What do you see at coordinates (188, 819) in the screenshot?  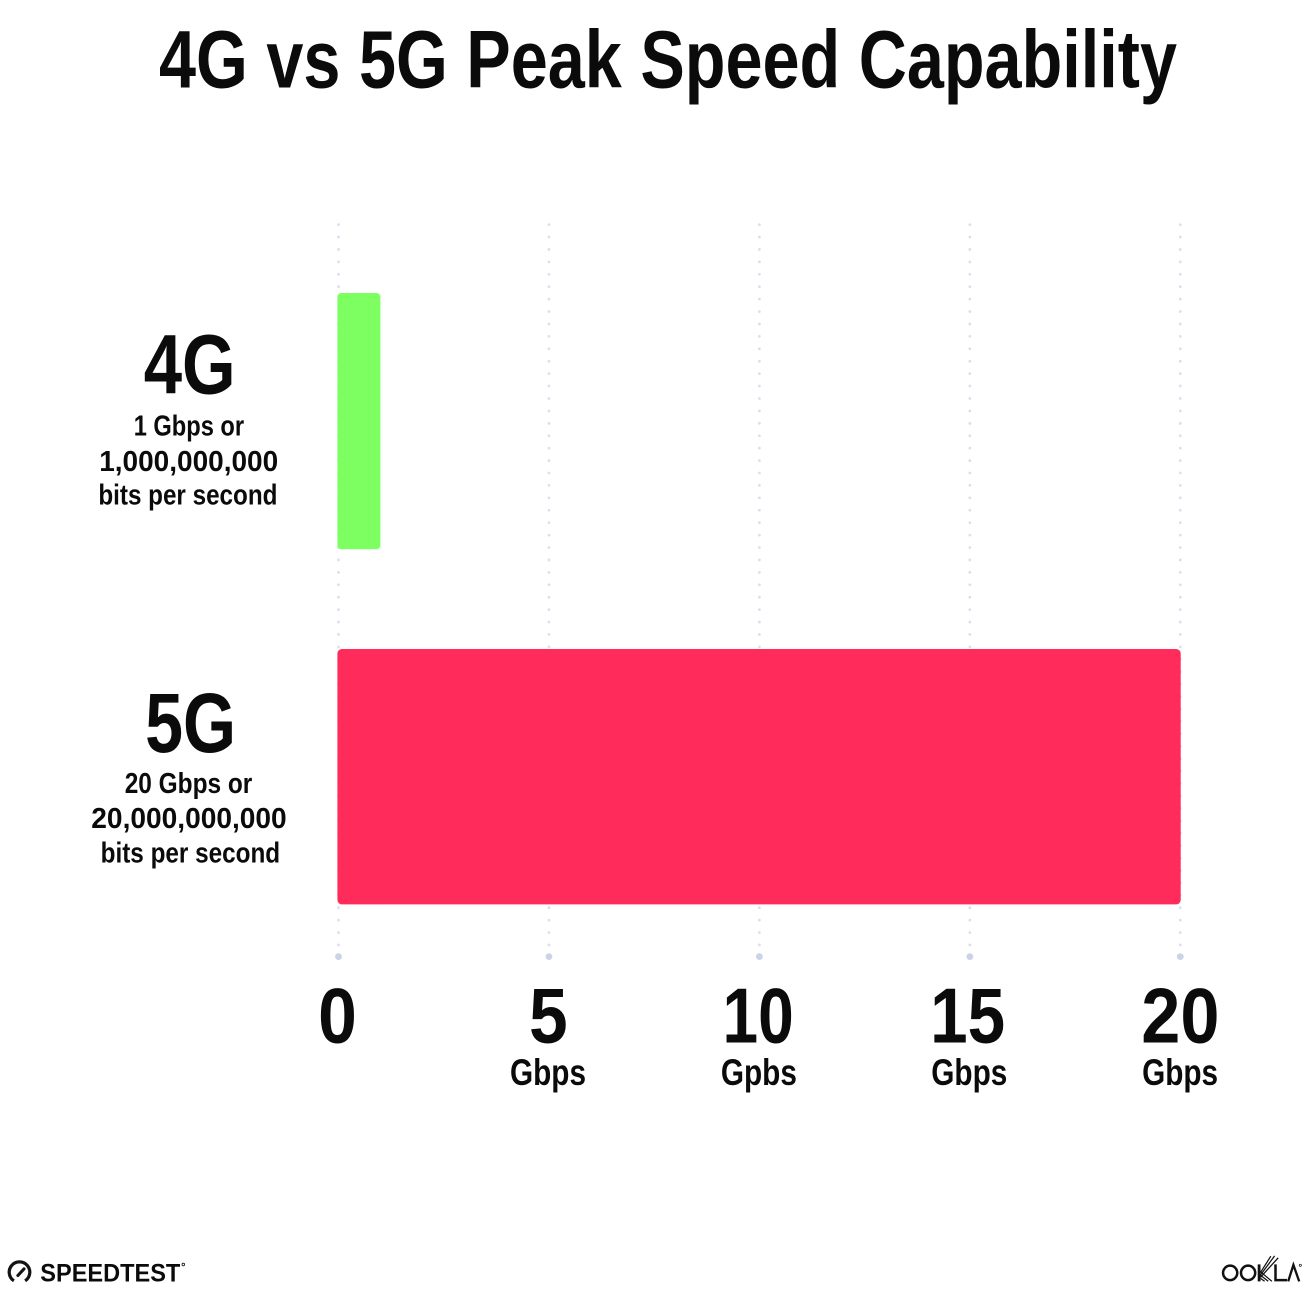 I see `svg-text: 20,000,000,000` at bounding box center [188, 819].